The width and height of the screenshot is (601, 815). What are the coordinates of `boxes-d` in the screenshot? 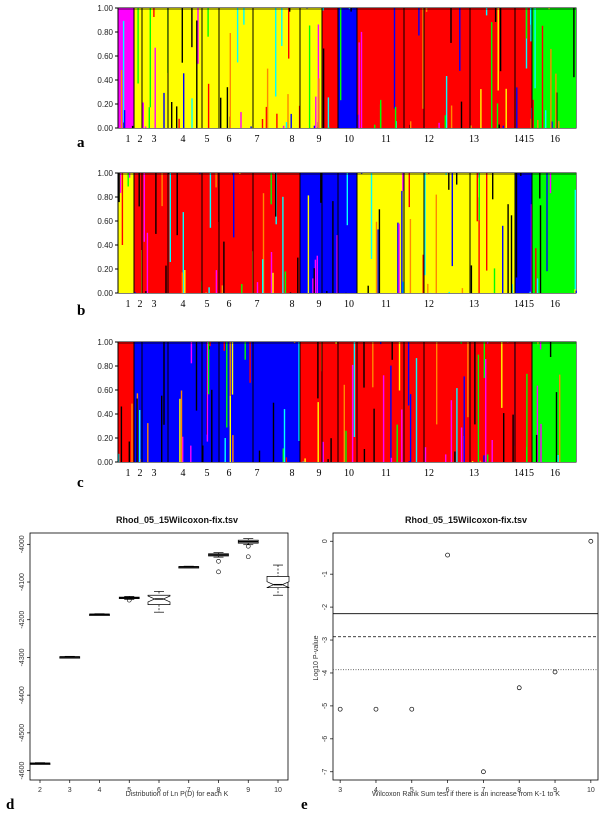 It's located at (159, 651).